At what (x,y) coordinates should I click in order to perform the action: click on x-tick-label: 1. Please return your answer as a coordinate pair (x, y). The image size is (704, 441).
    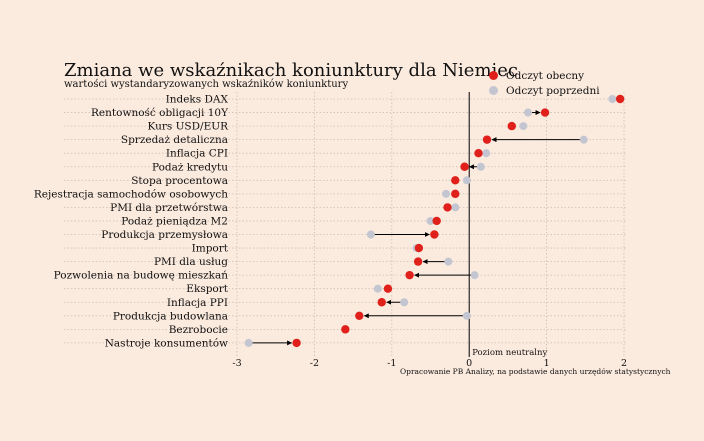
    Looking at the image, I should click on (547, 363).